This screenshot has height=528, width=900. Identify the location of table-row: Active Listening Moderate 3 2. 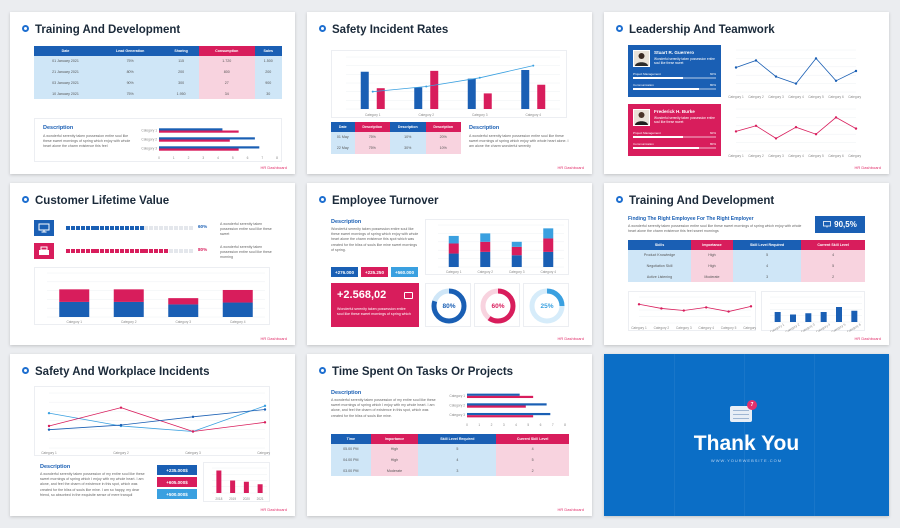
(746, 277).